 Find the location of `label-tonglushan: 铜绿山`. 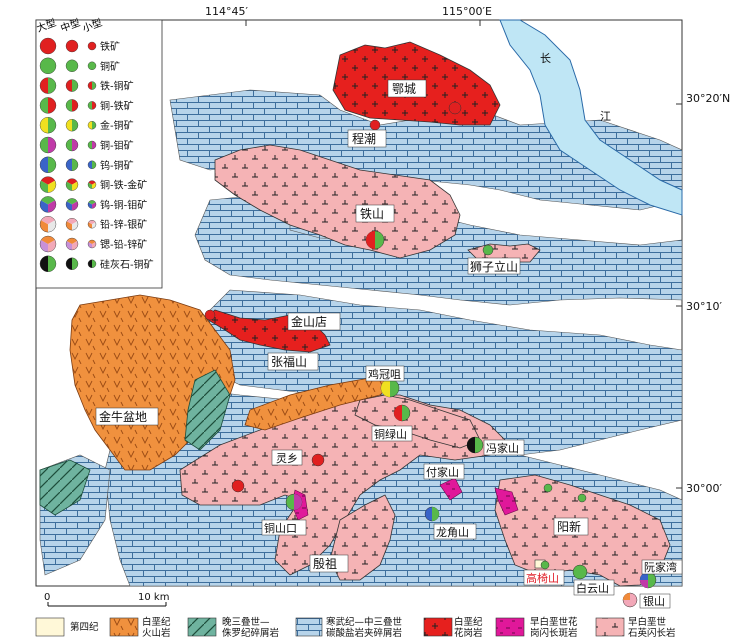

label-tonglushan: 铜绿山 is located at coordinates (390, 434).